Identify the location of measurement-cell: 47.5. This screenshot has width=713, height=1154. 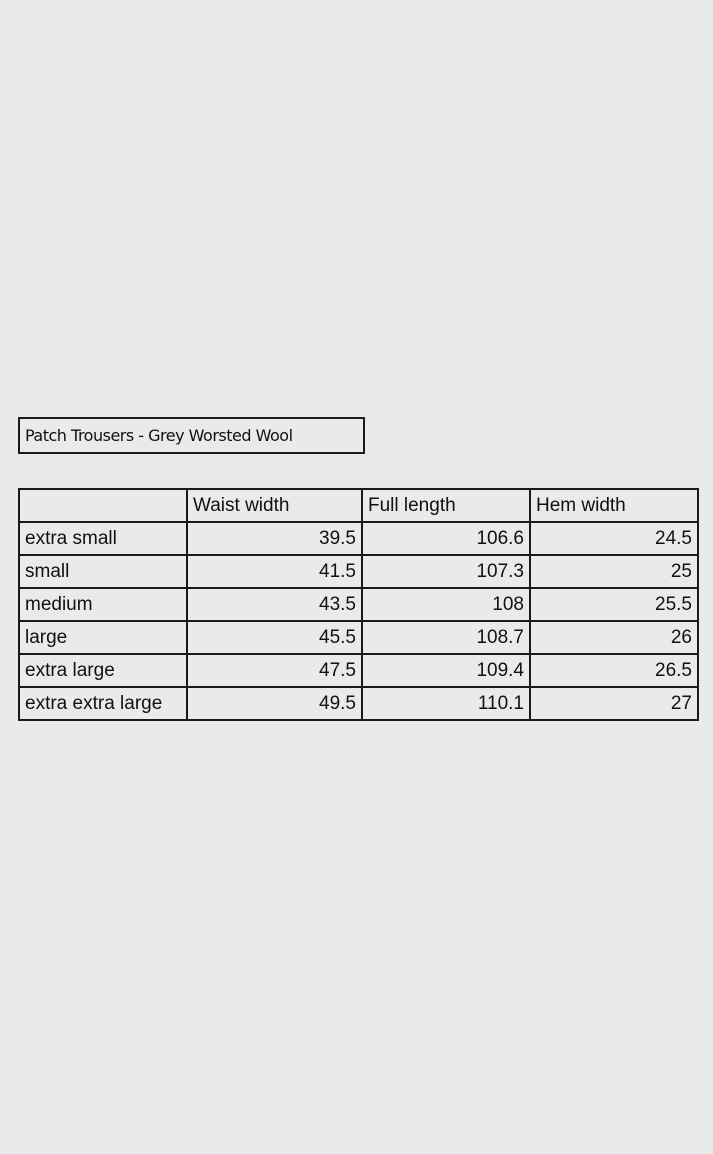
(274, 670).